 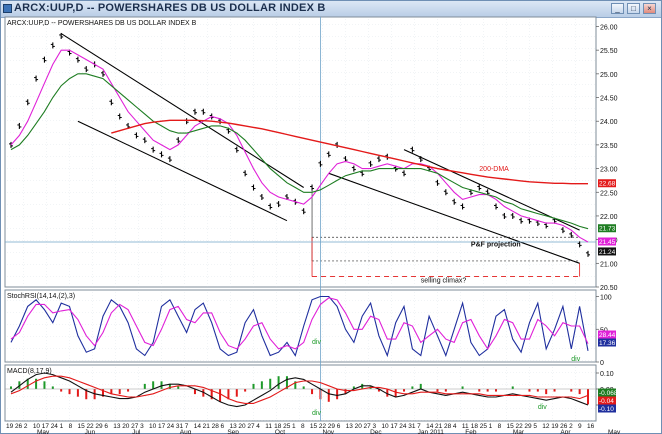 I want to click on annotation-200dma: 200-DMA, so click(x=494, y=169).